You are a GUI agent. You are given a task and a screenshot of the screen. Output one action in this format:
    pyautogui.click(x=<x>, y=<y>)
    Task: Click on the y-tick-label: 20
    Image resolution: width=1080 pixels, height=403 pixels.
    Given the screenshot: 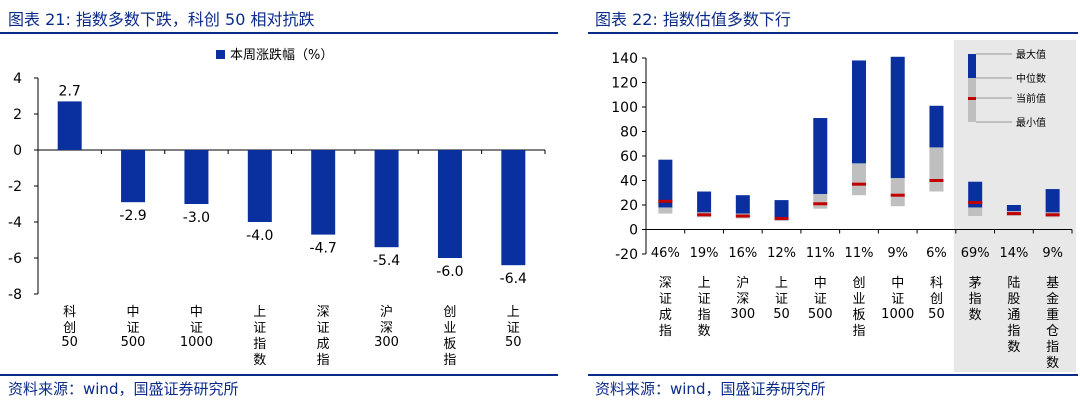 What is the action you would take?
    pyautogui.click(x=629, y=206)
    